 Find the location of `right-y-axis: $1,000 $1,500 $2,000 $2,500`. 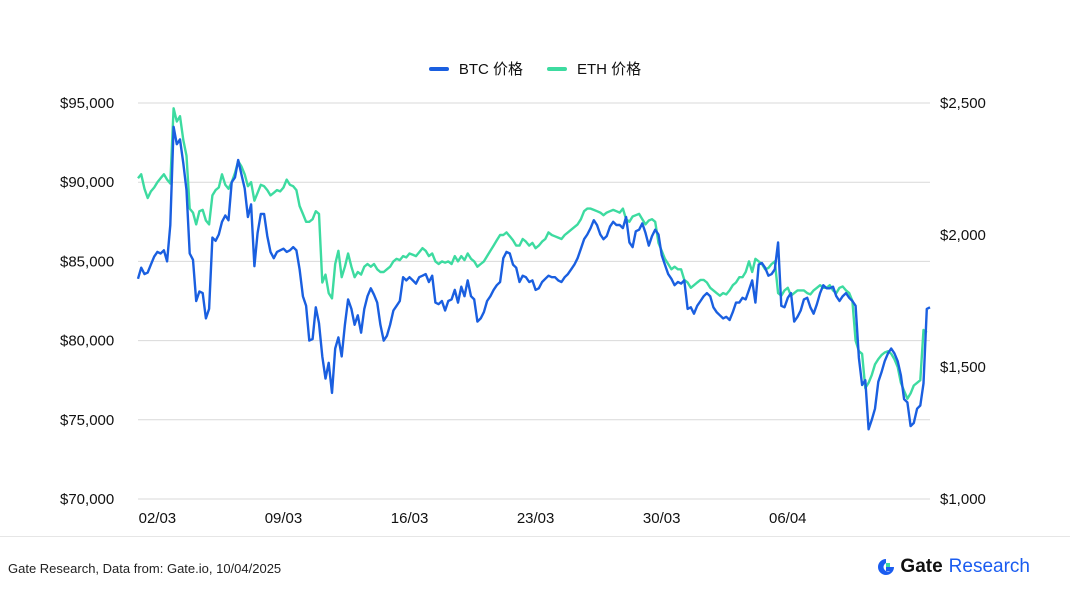

right-y-axis: $1,000 $1,500 $2,000 $2,500 is located at coordinates (963, 301).